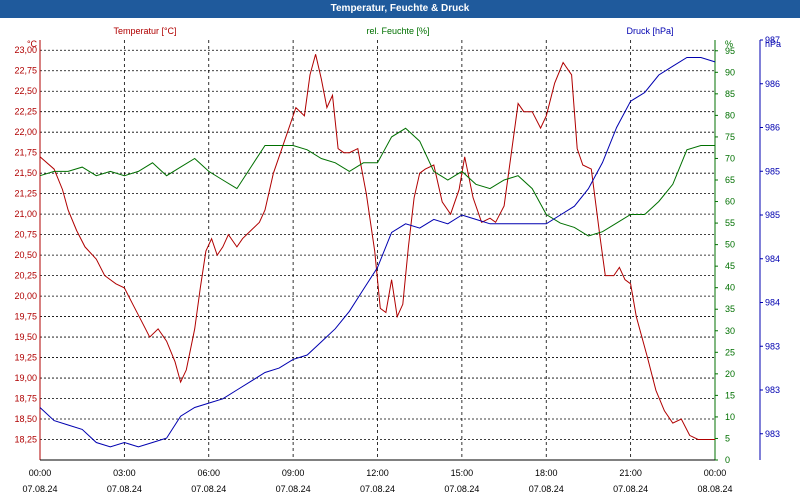 Image resolution: width=800 pixels, height=500 pixels. I want to click on humidity-tick-label: 95, so click(730, 51).